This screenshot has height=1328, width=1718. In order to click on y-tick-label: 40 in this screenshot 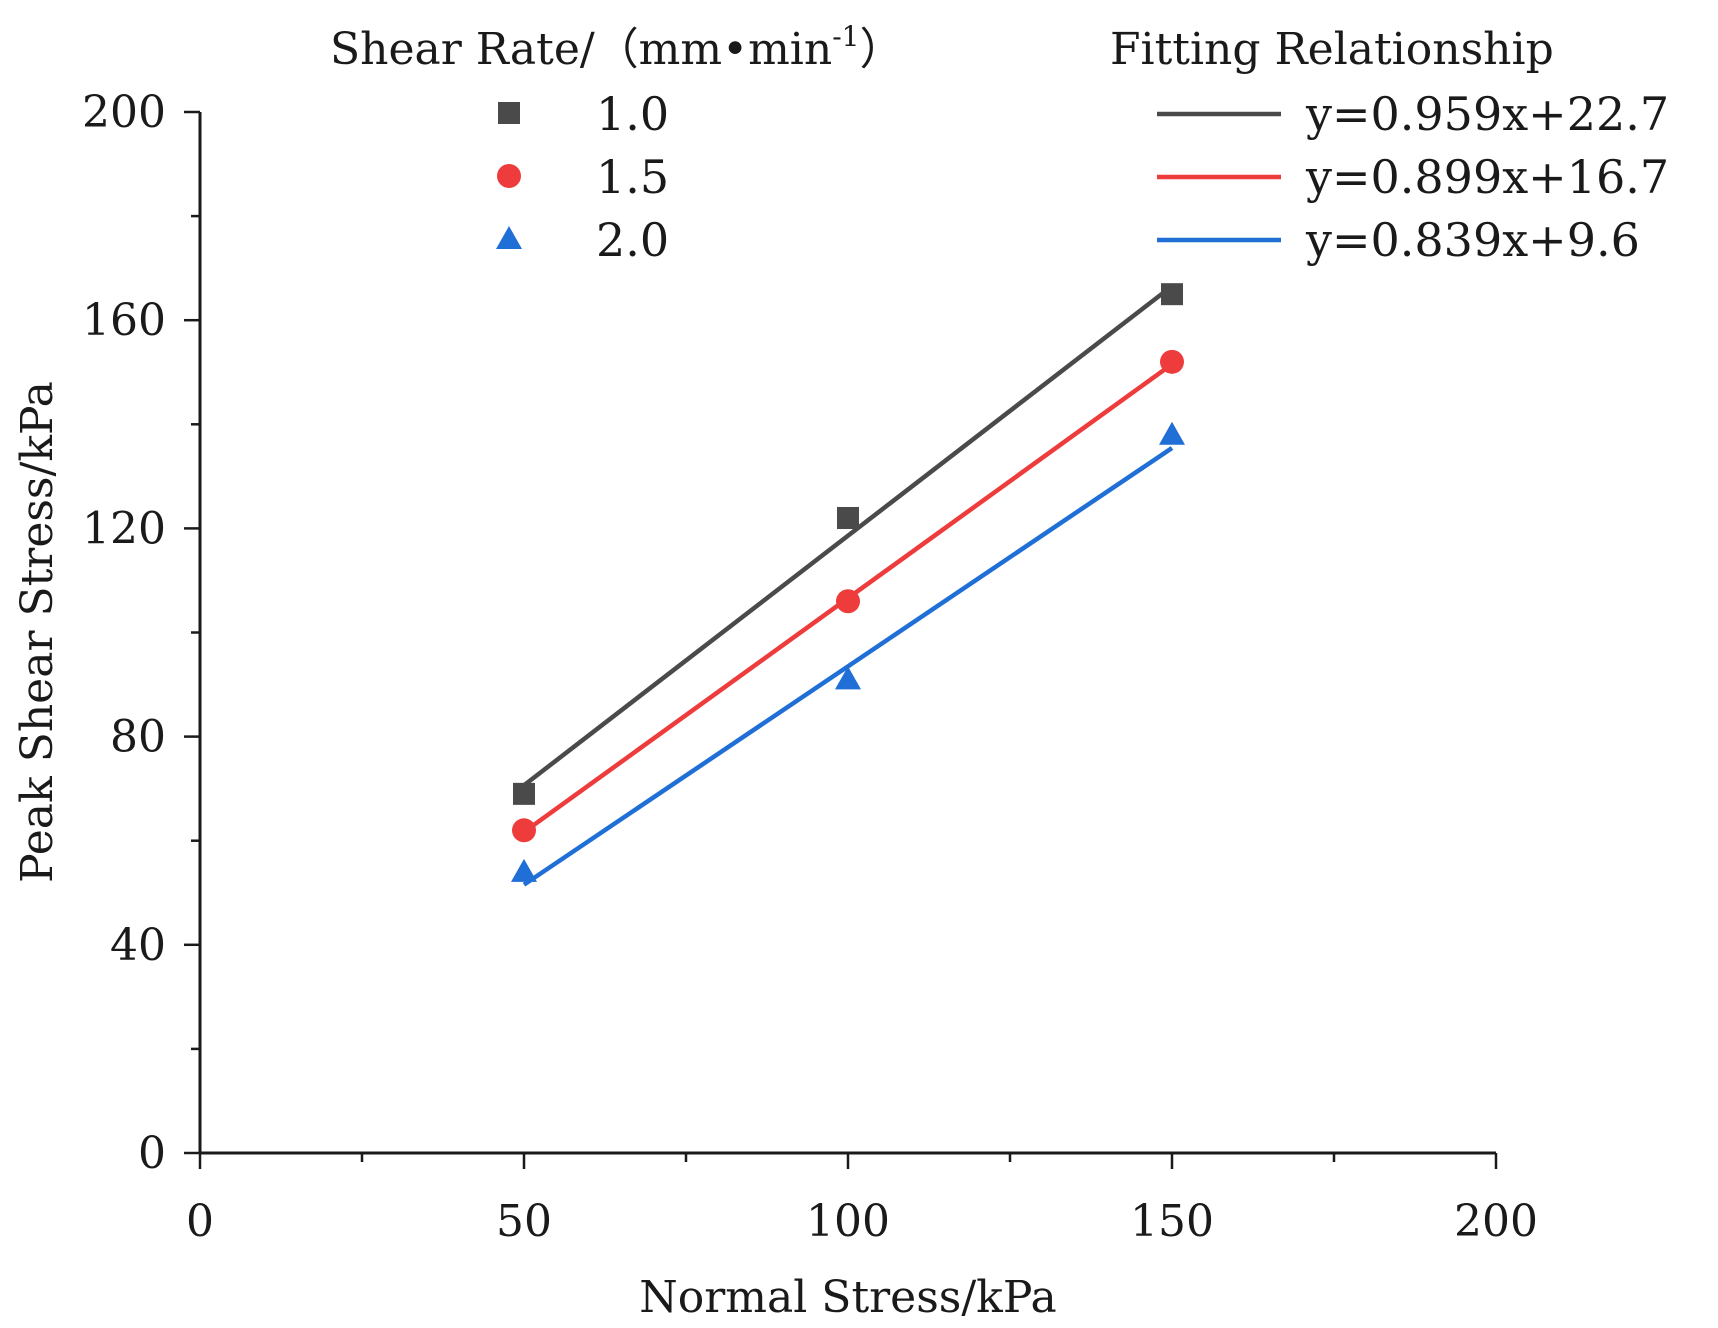, I will do `click(138, 945)`.